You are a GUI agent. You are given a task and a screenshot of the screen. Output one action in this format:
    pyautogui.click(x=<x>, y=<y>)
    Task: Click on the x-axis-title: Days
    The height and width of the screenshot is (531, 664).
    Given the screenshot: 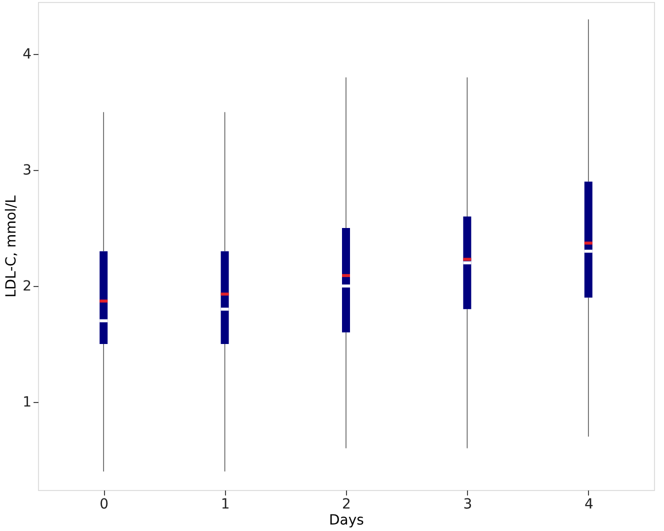 What is the action you would take?
    pyautogui.click(x=346, y=520)
    